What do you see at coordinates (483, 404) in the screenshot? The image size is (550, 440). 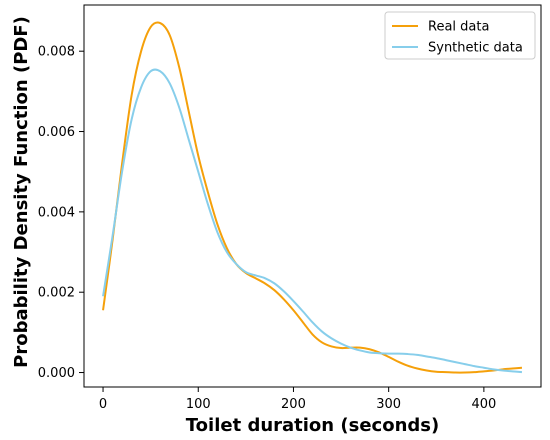 I see `x-tick-label: 400` at bounding box center [483, 404].